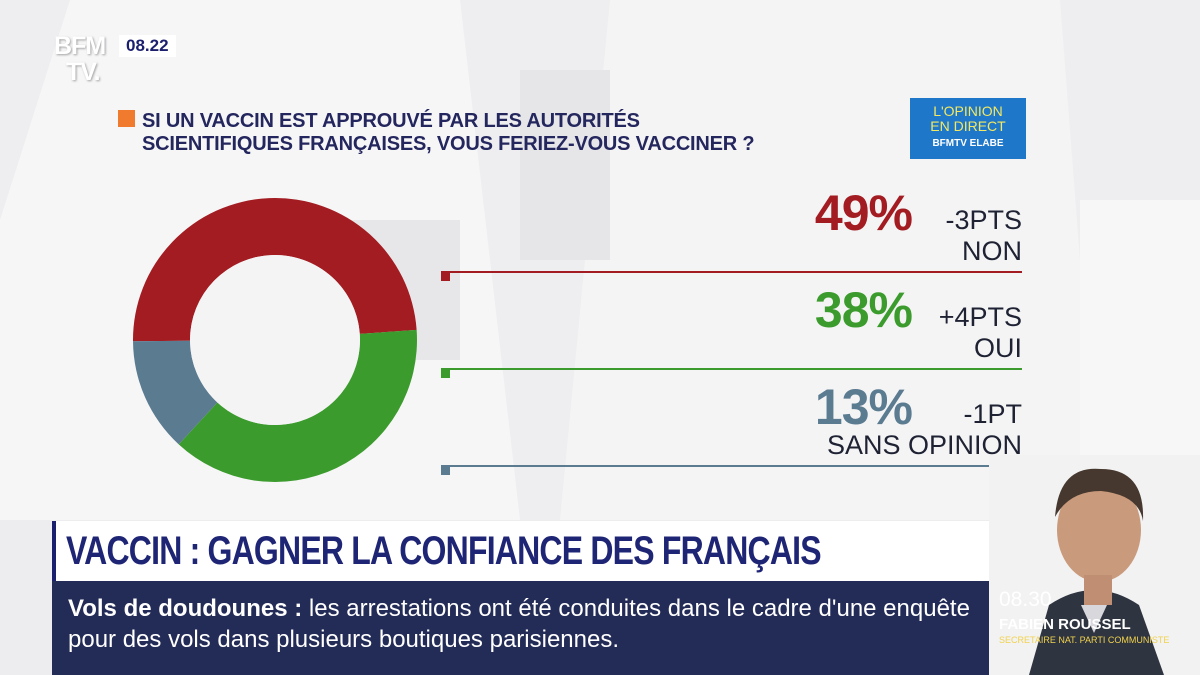  Describe the element at coordinates (863, 310) in the screenshot. I see `value-label-oui: 38%` at that location.